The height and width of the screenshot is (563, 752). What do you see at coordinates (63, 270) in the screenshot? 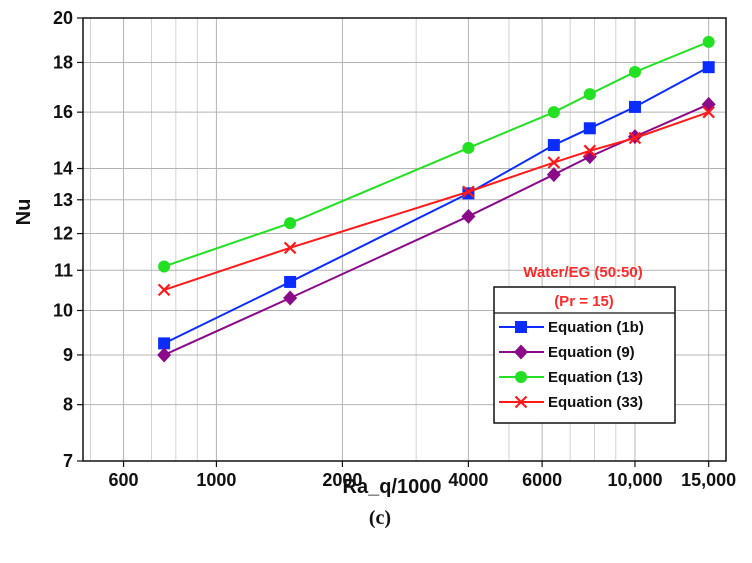
I see `y-tick-label: 11` at bounding box center [63, 270].